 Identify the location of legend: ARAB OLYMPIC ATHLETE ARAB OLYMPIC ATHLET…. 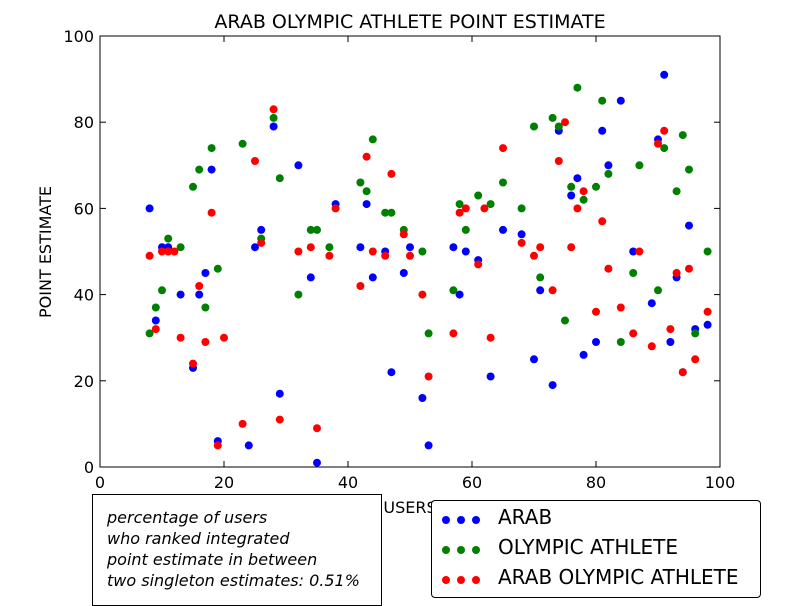
(596, 549).